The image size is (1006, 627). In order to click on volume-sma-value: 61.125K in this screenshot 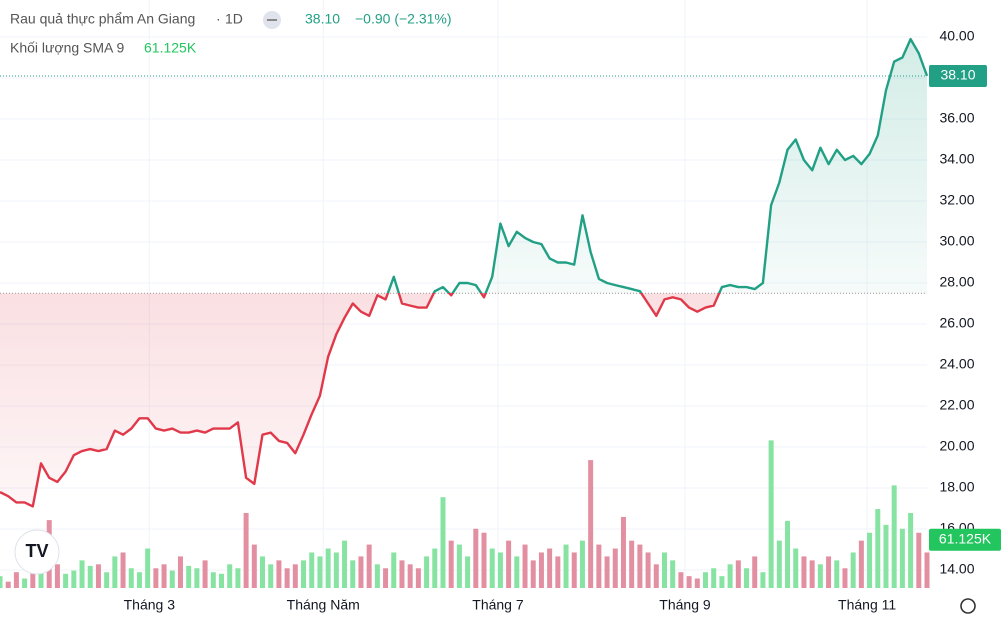, I will do `click(170, 48)`.